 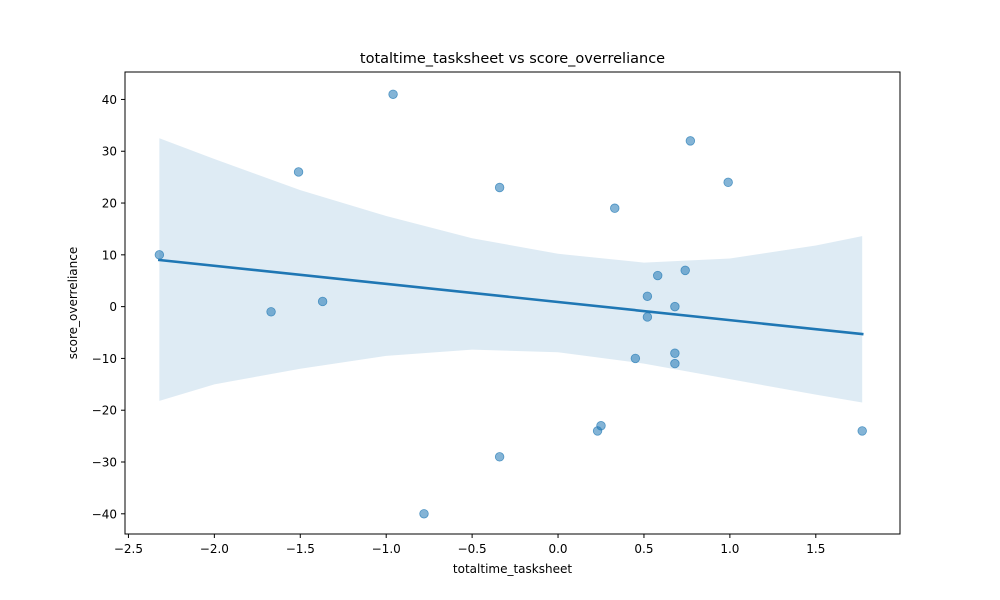 I want to click on y-tick-label: 20, so click(x=109, y=204).